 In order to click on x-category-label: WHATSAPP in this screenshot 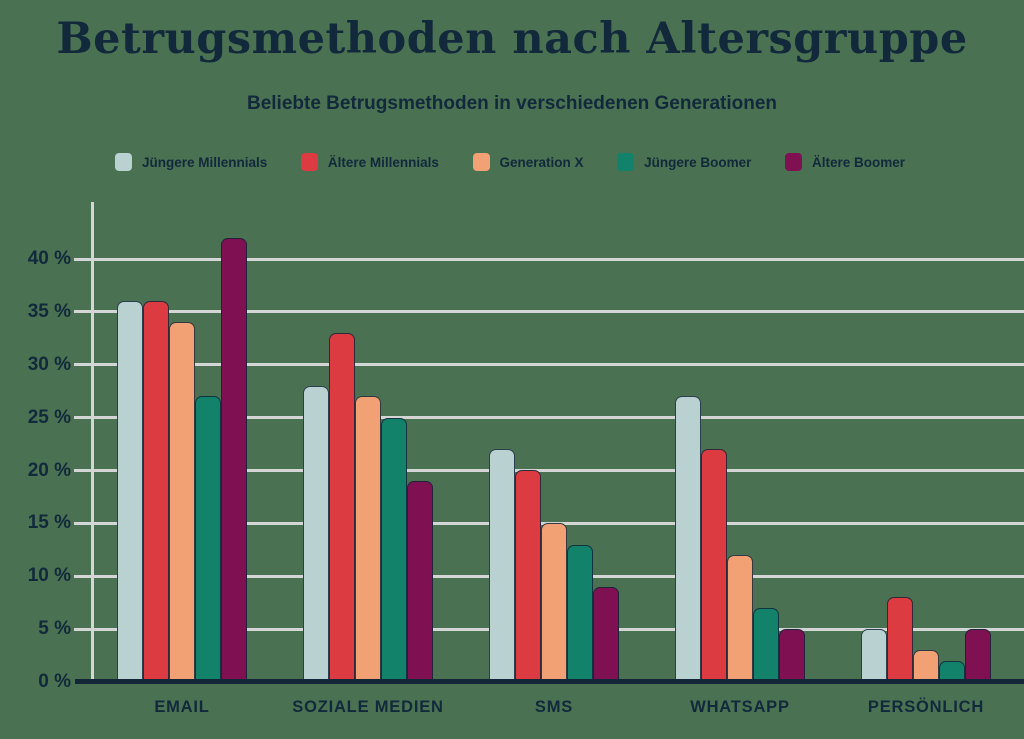, I will do `click(740, 707)`.